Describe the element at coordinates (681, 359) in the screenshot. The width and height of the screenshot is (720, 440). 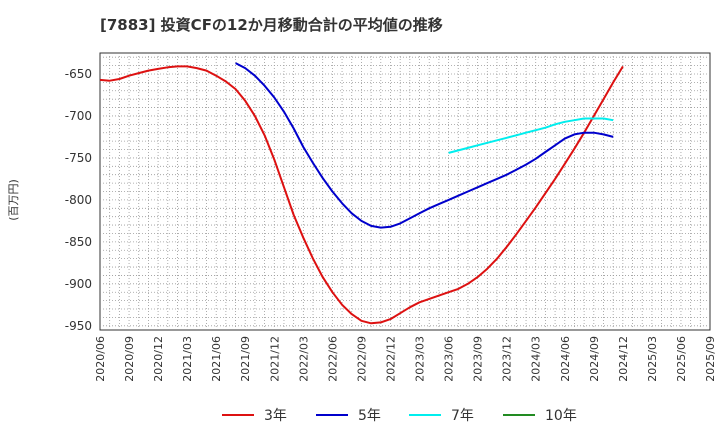
I see `x-tick-label: 2025/06` at that location.